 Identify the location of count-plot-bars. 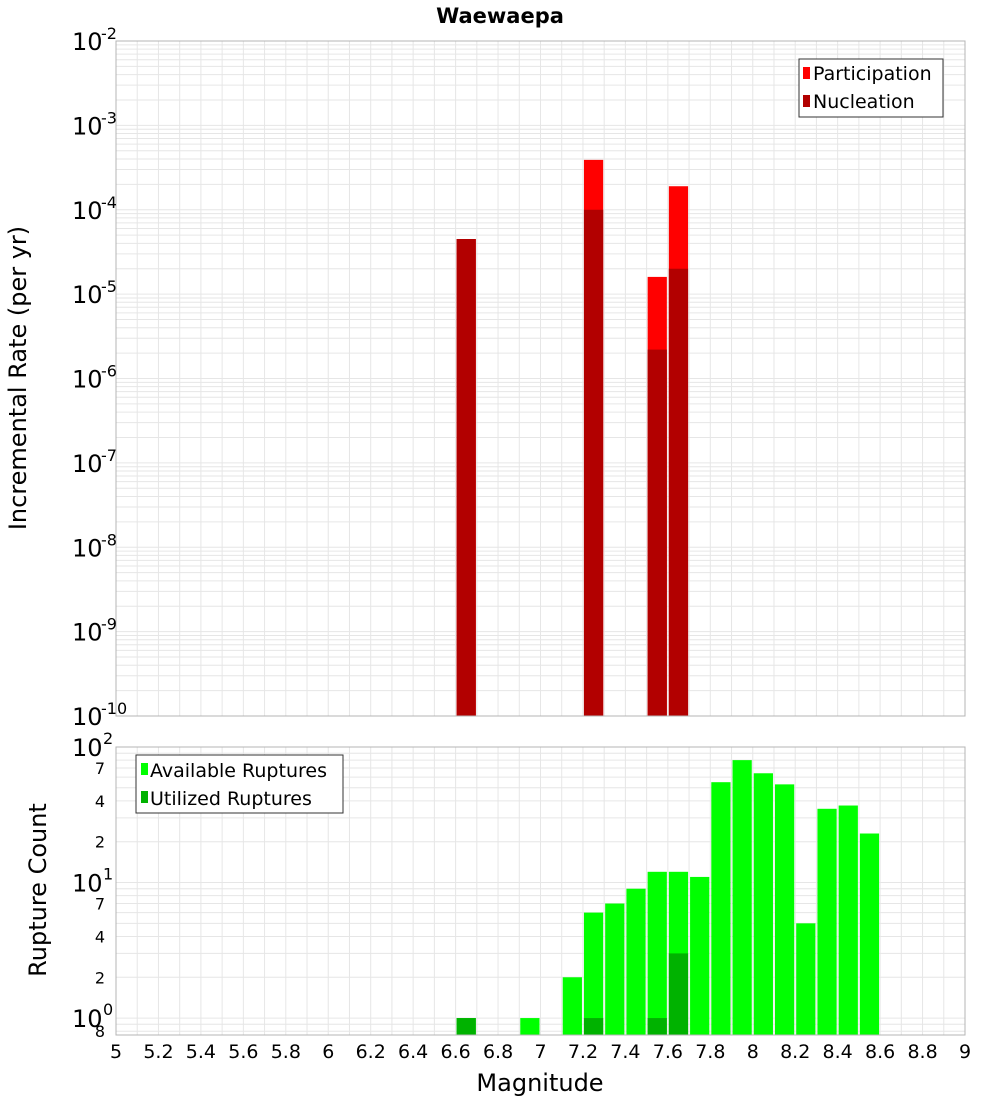
(668, 897).